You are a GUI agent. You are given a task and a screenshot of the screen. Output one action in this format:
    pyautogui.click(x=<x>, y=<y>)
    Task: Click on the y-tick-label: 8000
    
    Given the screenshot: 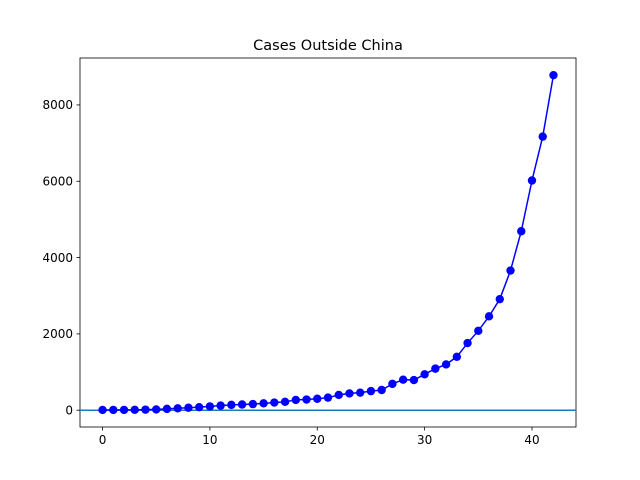 What is the action you would take?
    pyautogui.click(x=57, y=105)
    